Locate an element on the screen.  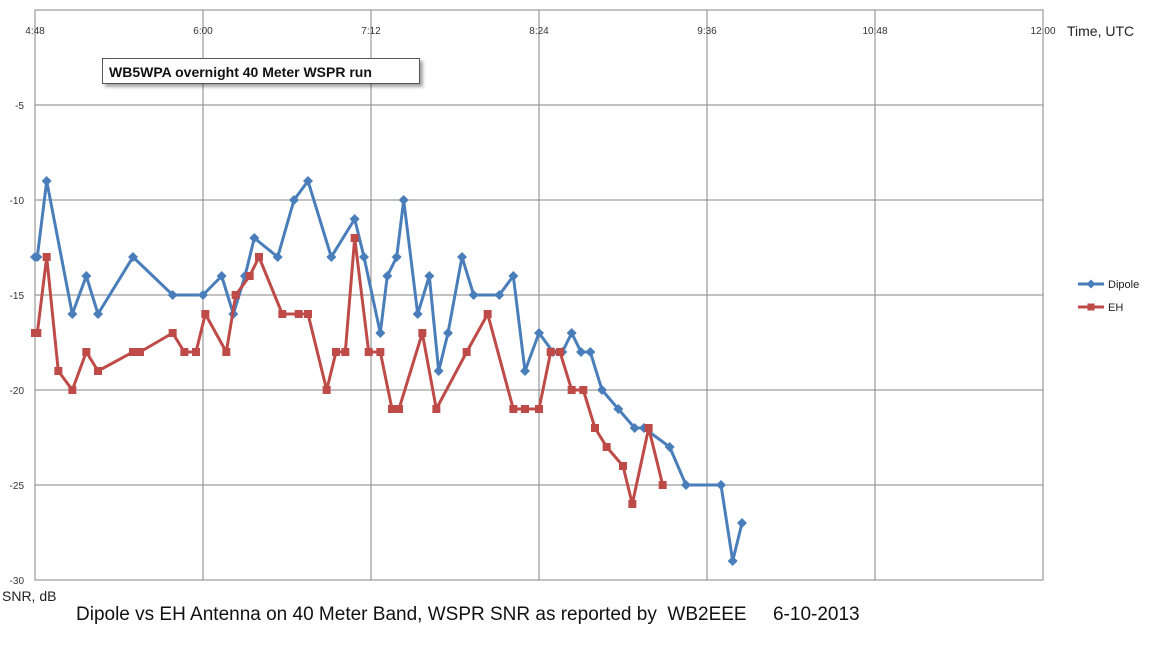
x-tick-label: 10:48 is located at coordinates (874, 31).